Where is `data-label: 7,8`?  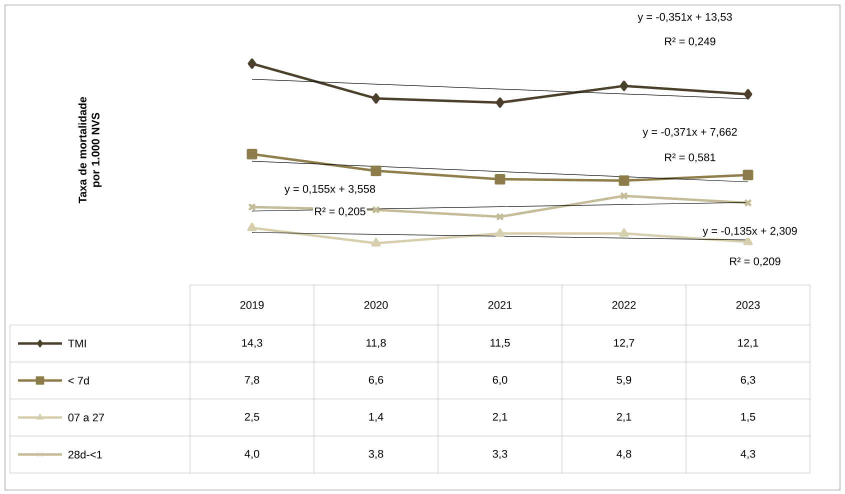 data-label: 7,8 is located at coordinates (252, 381).